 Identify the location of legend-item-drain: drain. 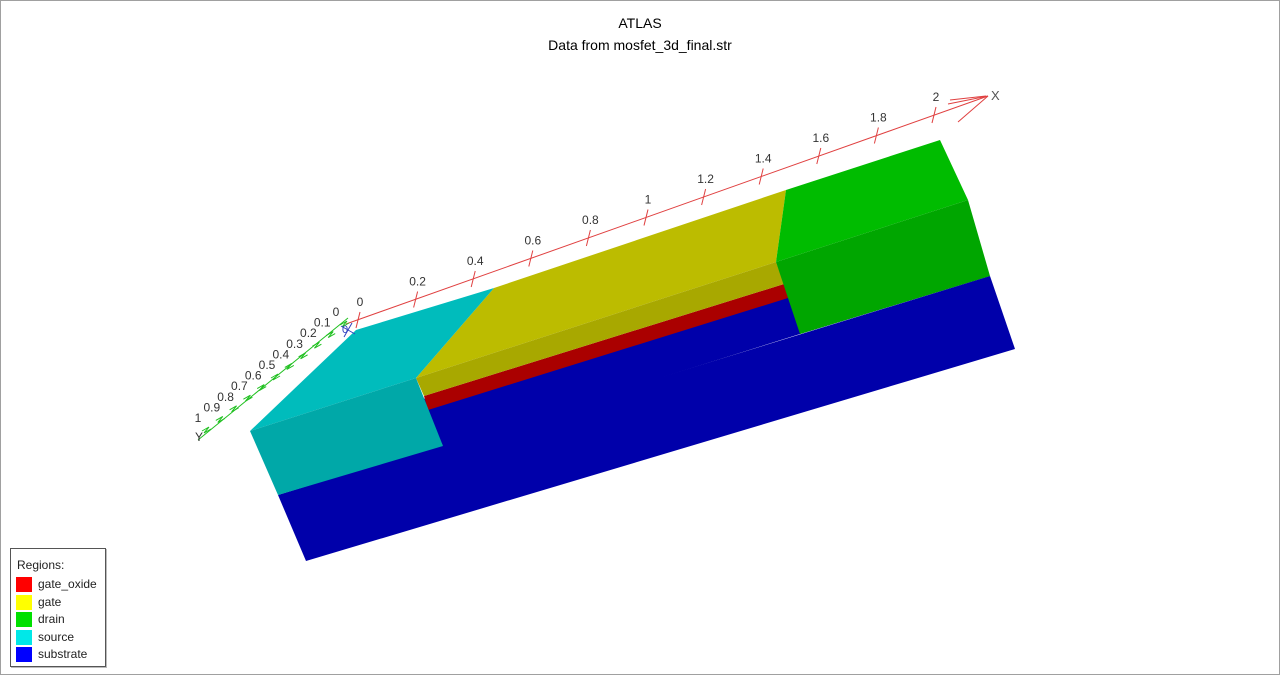
(60, 619).